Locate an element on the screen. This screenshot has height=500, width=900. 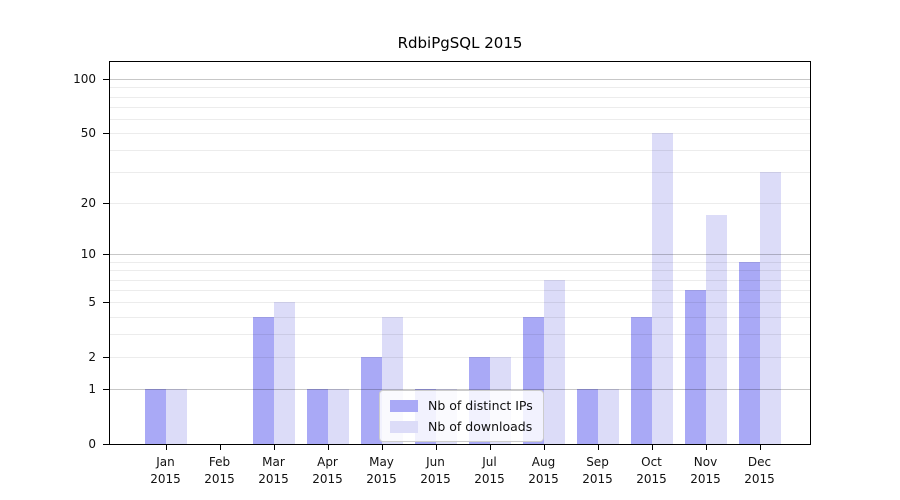
x-tick-mark-apr is located at coordinates (328, 447).